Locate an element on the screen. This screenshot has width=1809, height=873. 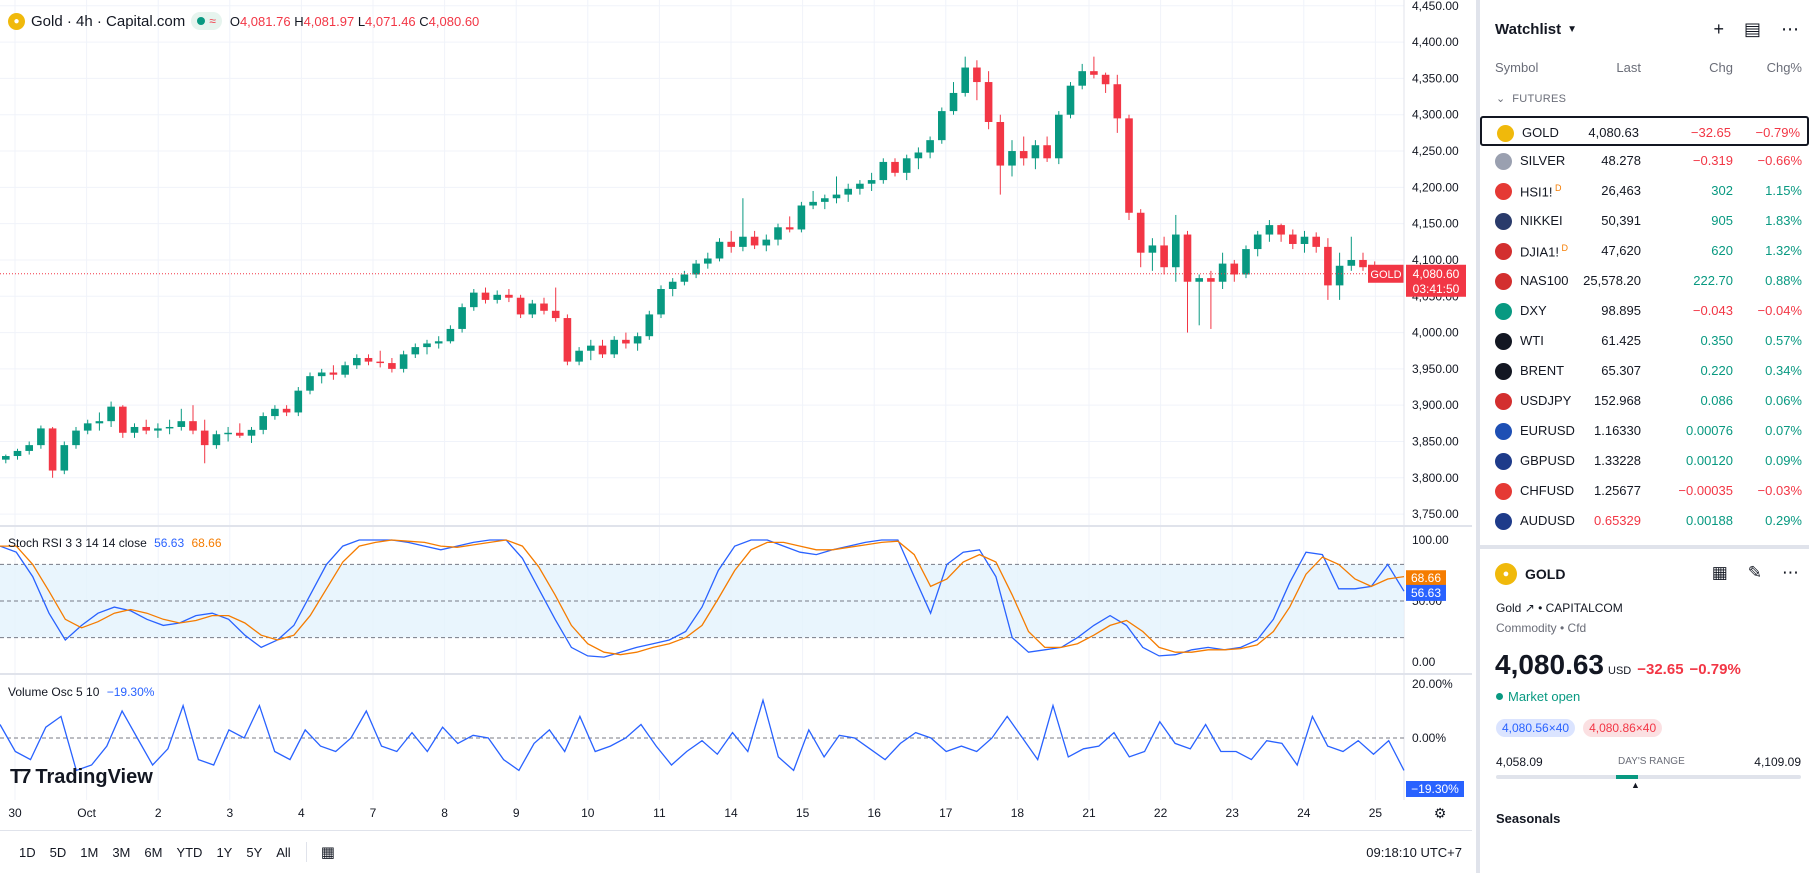
advanced-view-icon: ▤ is located at coordinates (1752, 28).